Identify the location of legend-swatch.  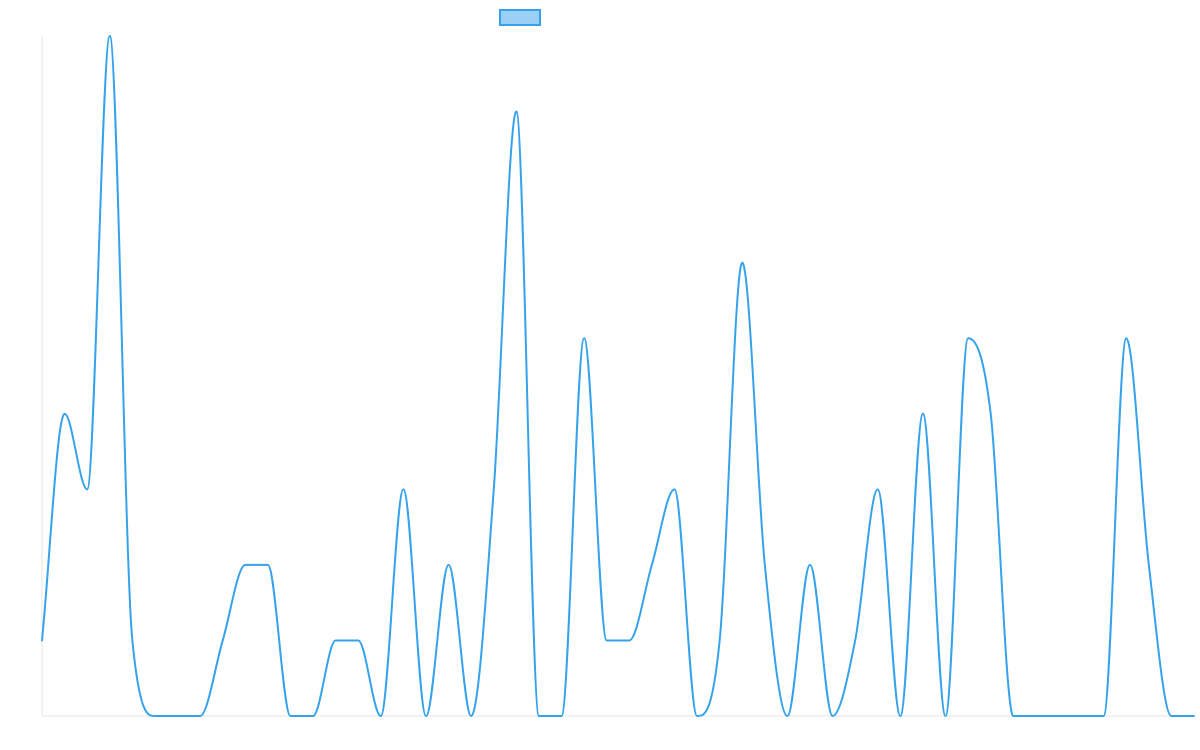
(520, 17).